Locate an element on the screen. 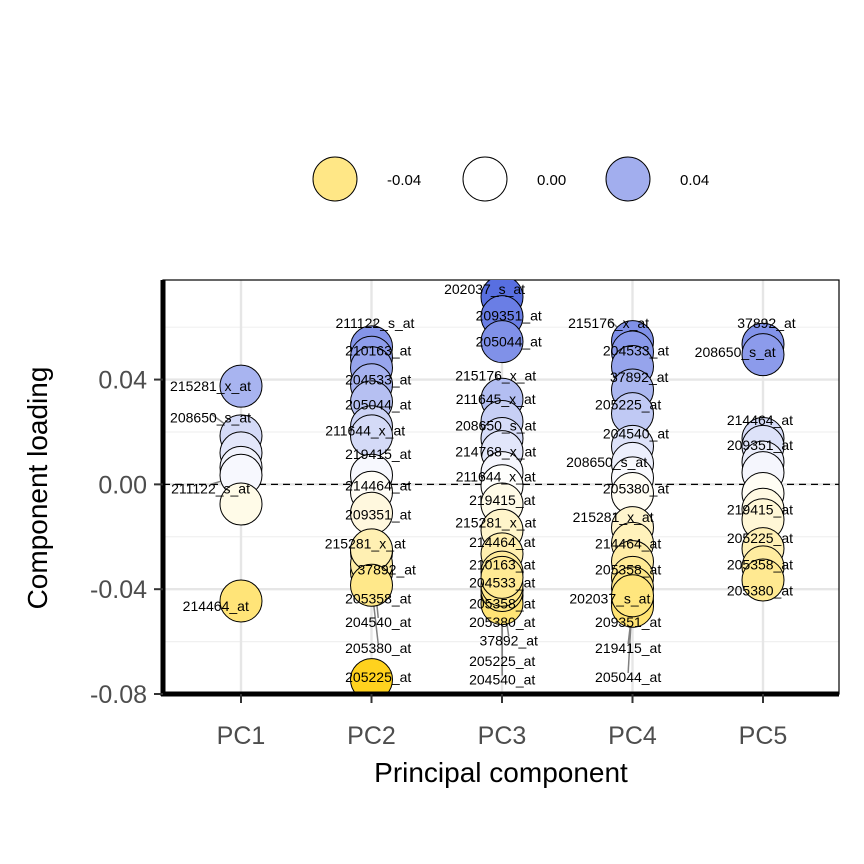 Image resolution: width=864 pixels, height=864 pixels. x-tick-label: PC1 is located at coordinates (241, 736).